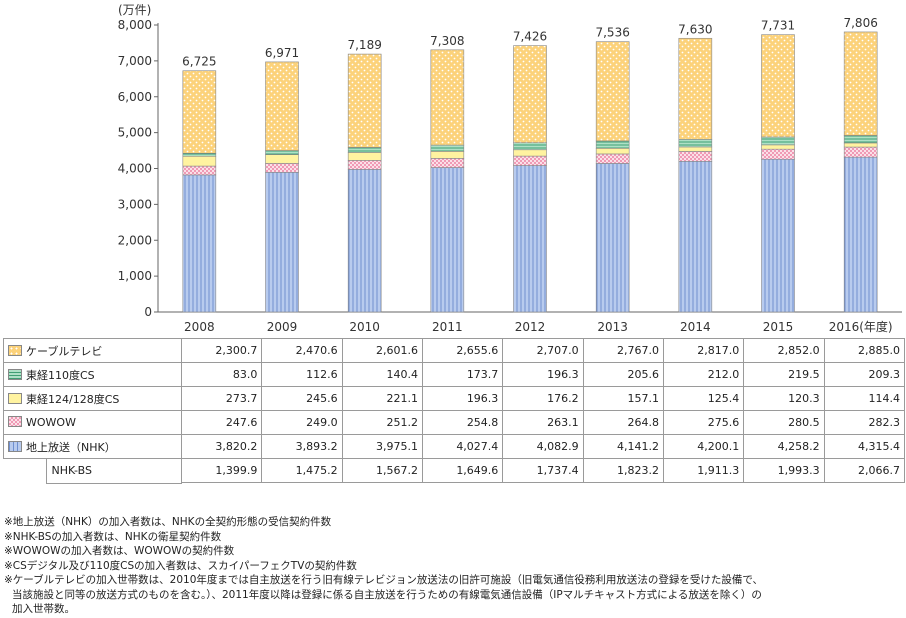  Describe the element at coordinates (113, 536) in the screenshot. I see `footnote: ※NHK-BSの加入者数は、NHKの衛星契約件数` at that location.